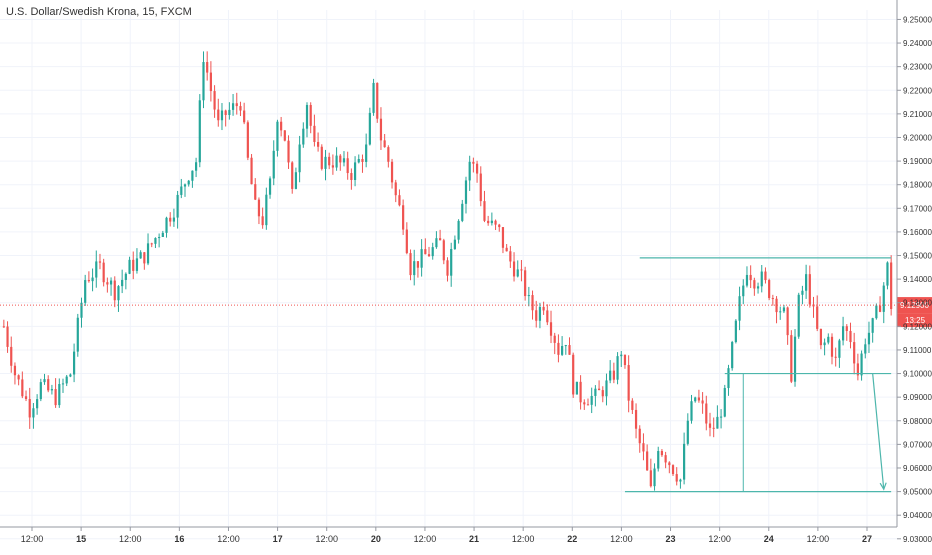 This screenshot has width=932, height=555. What do you see at coordinates (917, 303) in the screenshot?
I see `y-tick-label: 9.13000` at bounding box center [917, 303].